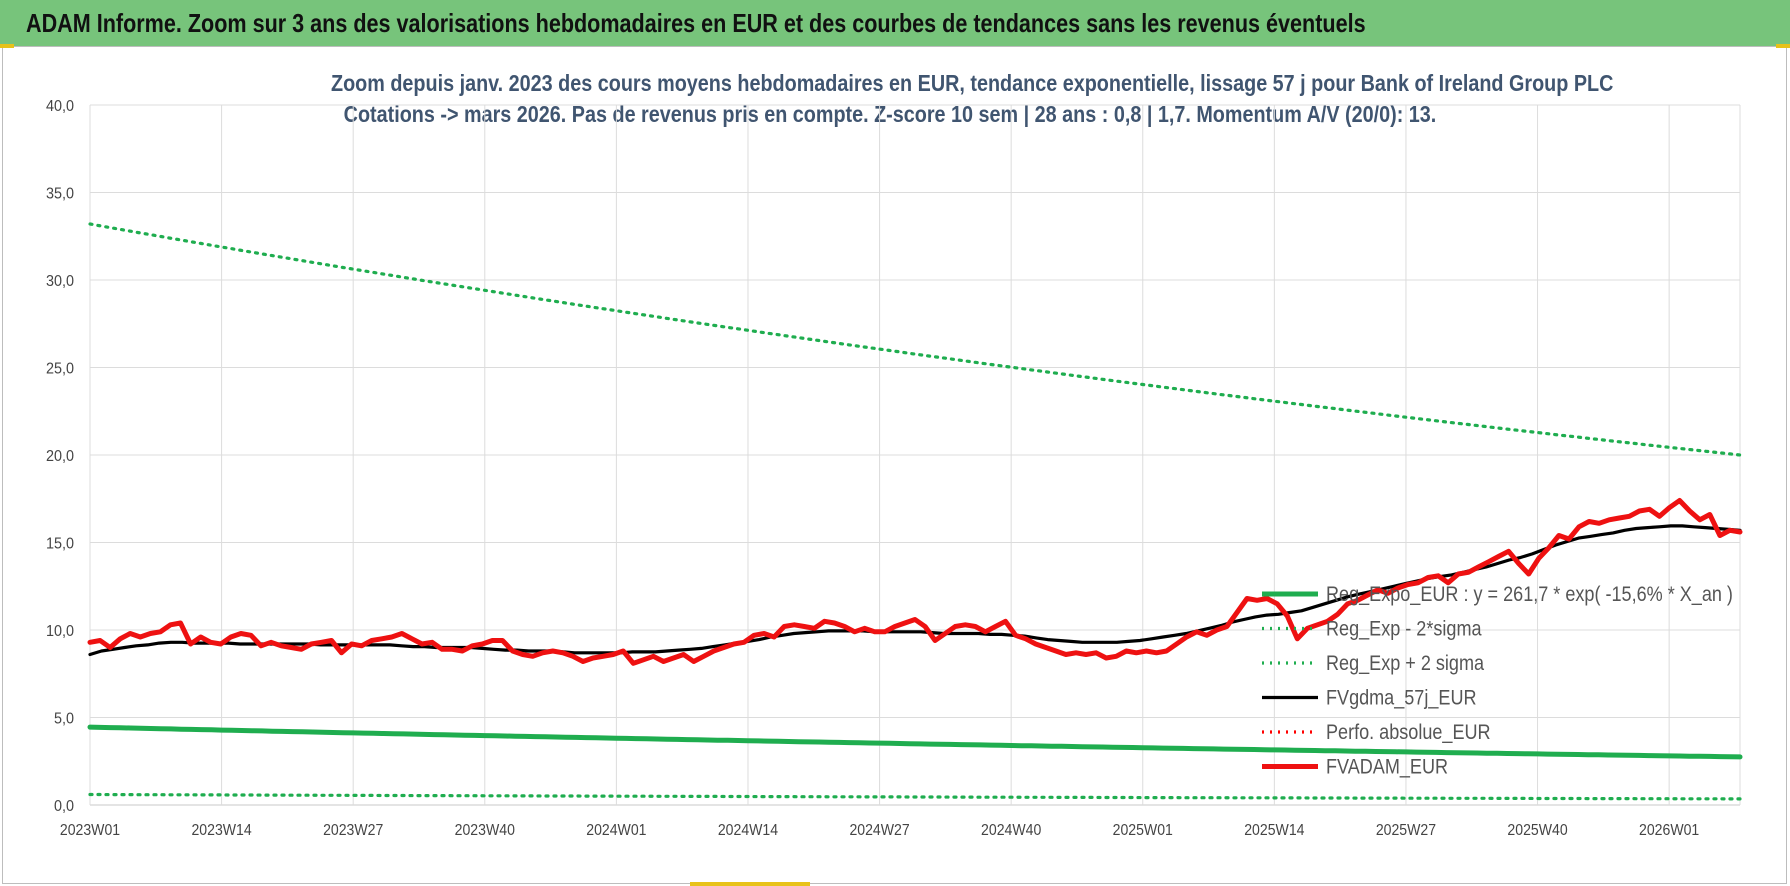  I want to click on legend-label: FVADAM_EUR, so click(1387, 767).